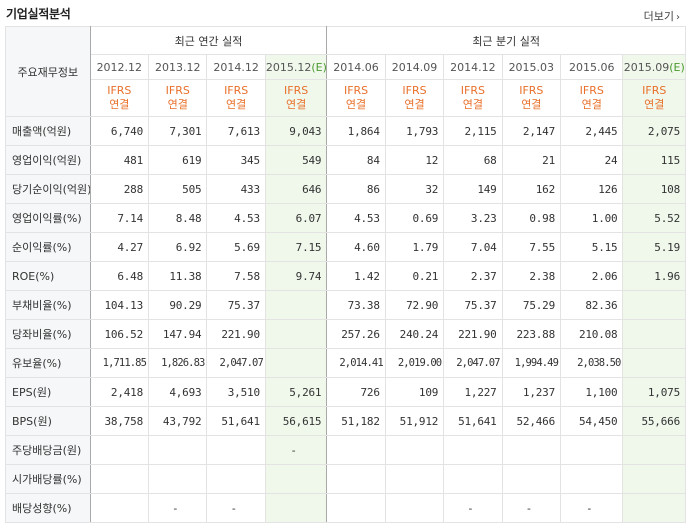 The width and height of the screenshot is (686, 526). I want to click on value-cell: 5,261, so click(296, 392).